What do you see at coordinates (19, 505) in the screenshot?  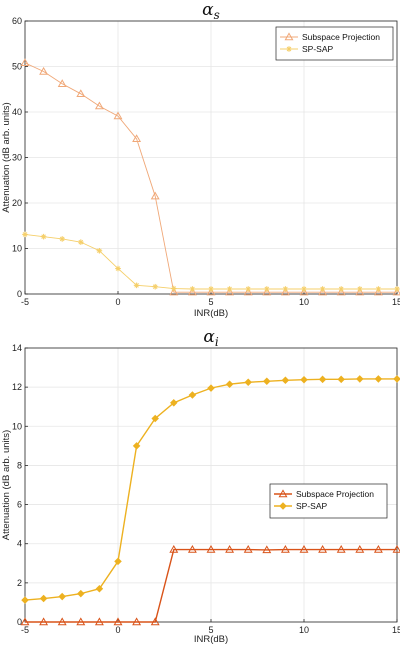 I see `y-tick-label: 6` at bounding box center [19, 505].